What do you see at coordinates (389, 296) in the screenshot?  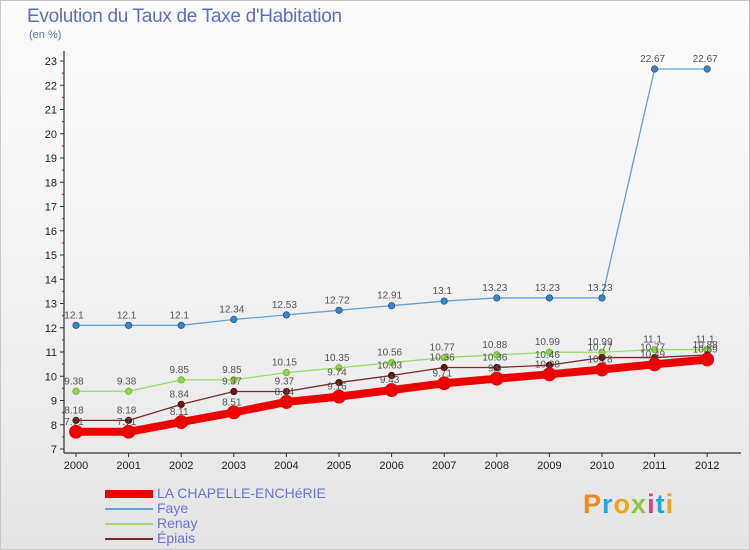 I see `data-label: 12.91` at bounding box center [389, 296].